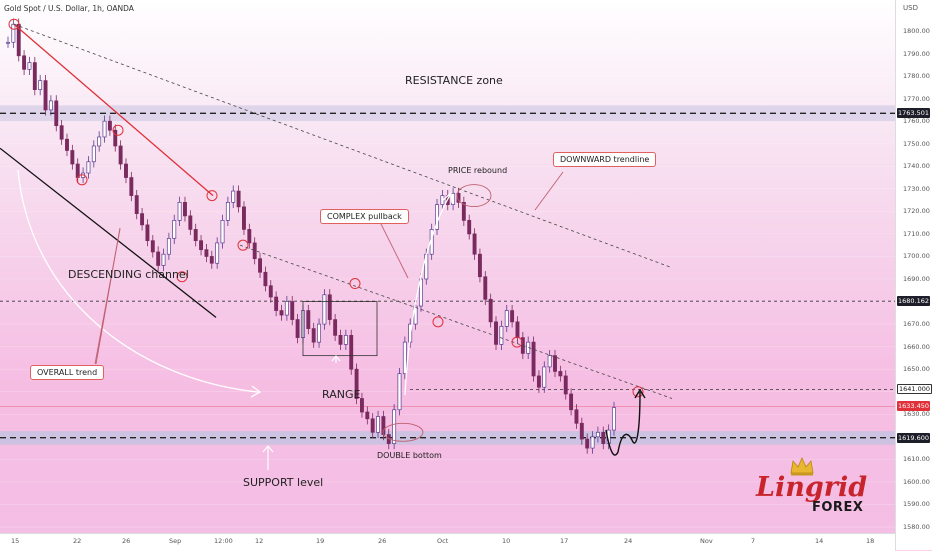 The image size is (932, 551). What do you see at coordinates (77, 541) in the screenshot?
I see `time-tick-label: 22` at bounding box center [77, 541].